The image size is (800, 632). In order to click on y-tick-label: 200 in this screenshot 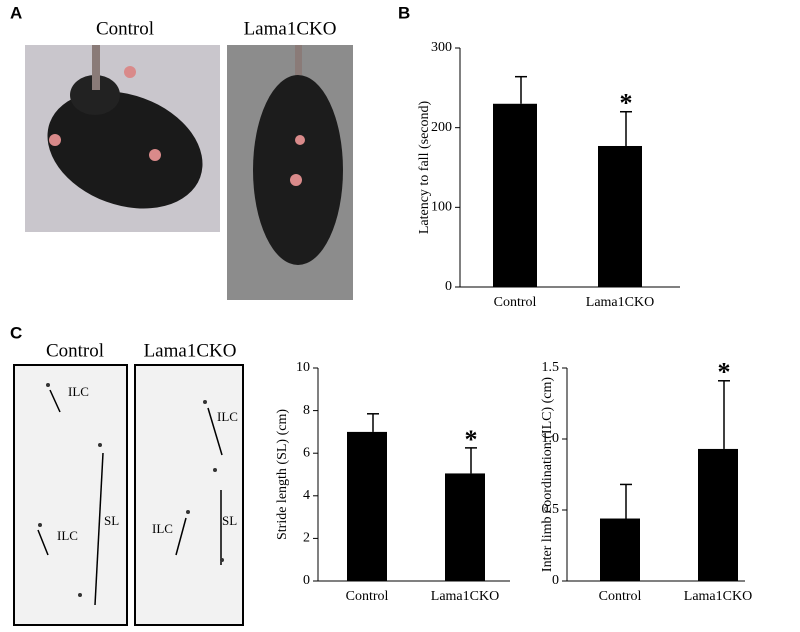, I will do `click(441, 127)`.